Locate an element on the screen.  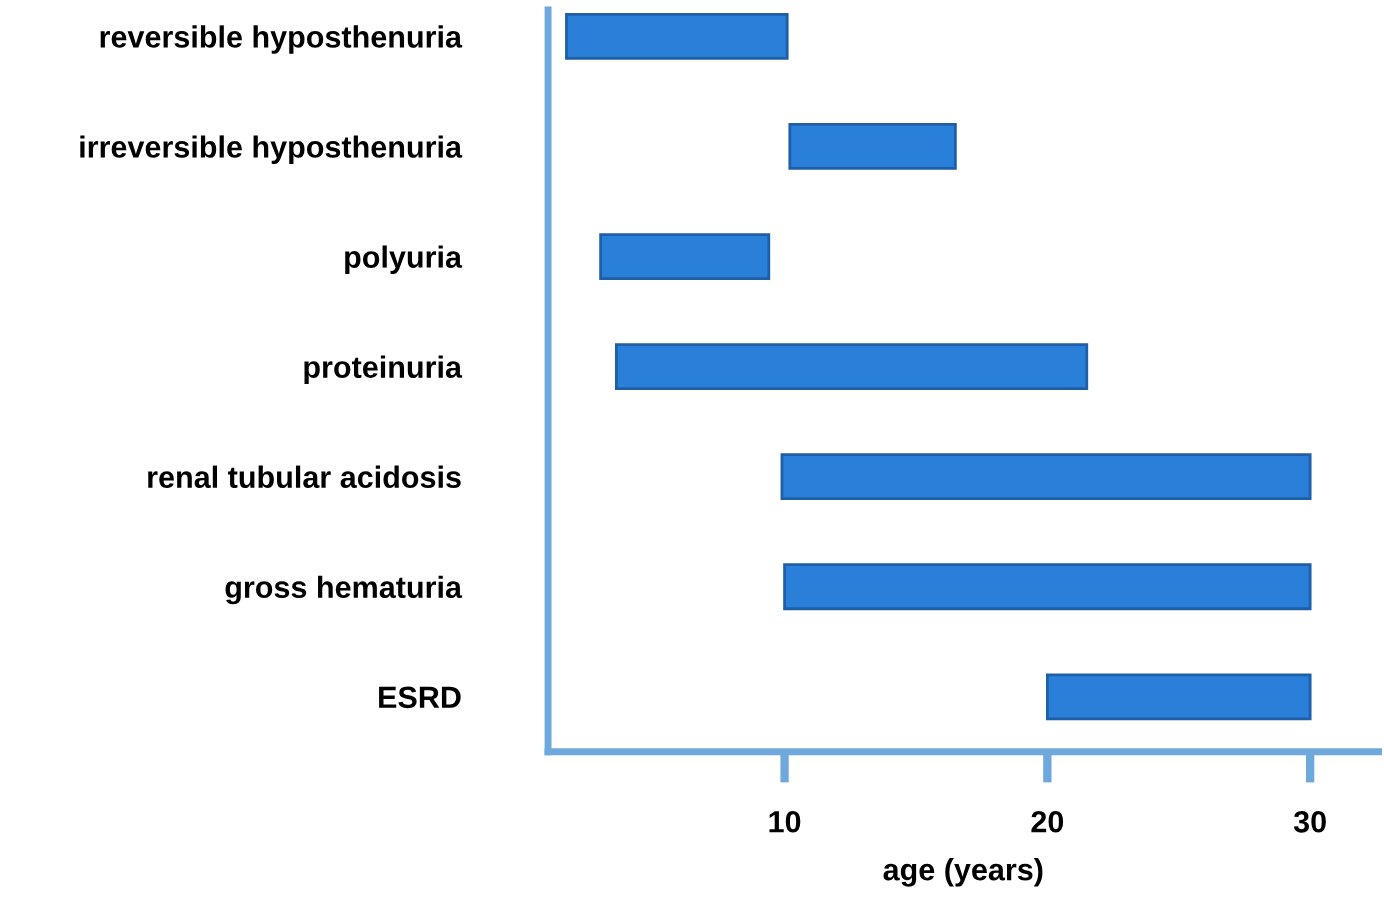
y-tick-label: ESRD is located at coordinates (420, 697).